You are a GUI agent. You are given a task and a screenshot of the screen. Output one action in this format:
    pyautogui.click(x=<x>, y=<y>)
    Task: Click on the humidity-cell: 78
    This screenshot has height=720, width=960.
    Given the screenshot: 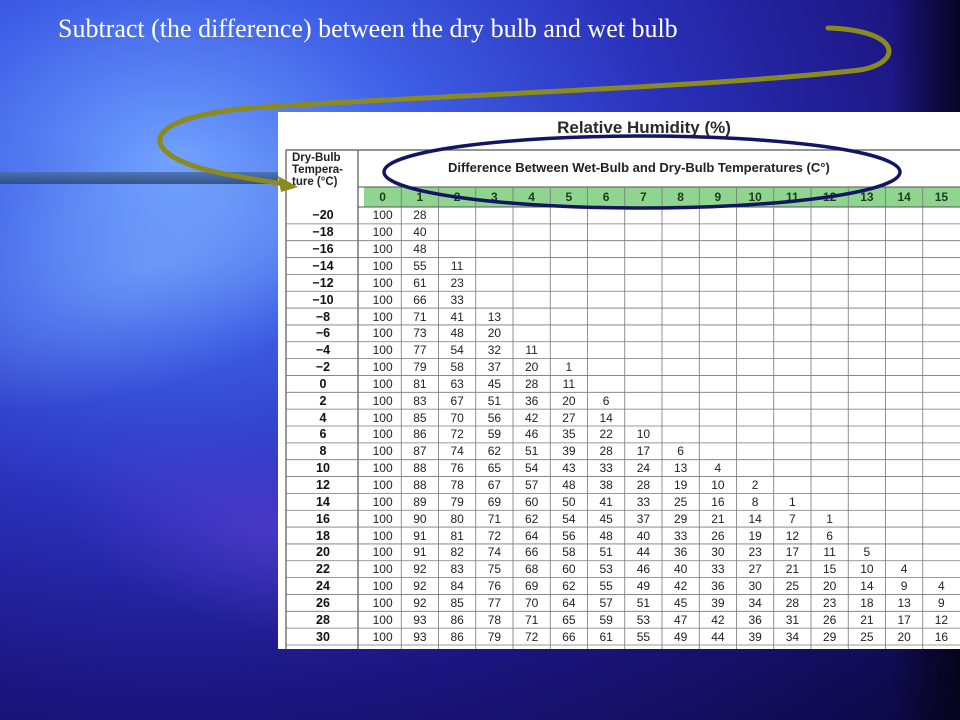 What is the action you would take?
    pyautogui.click(x=457, y=484)
    